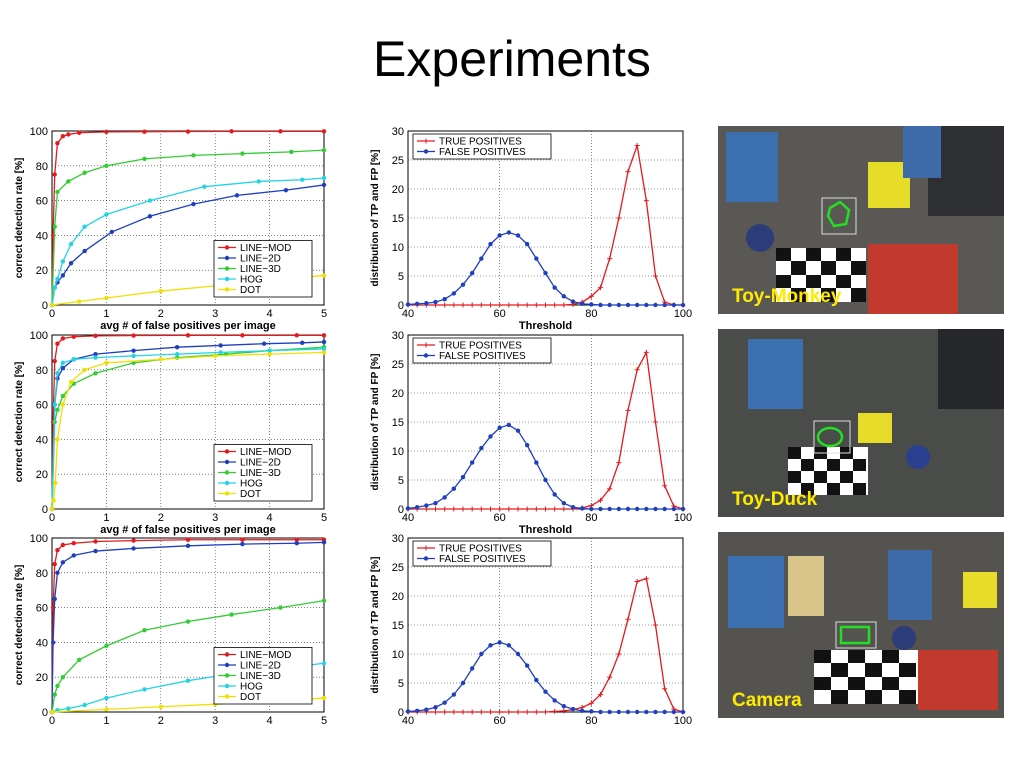 This screenshot has width=1024, height=768. Describe the element at coordinates (482, 152) in the screenshot. I see `legend-entry: FALSE POSITIVES` at that location.